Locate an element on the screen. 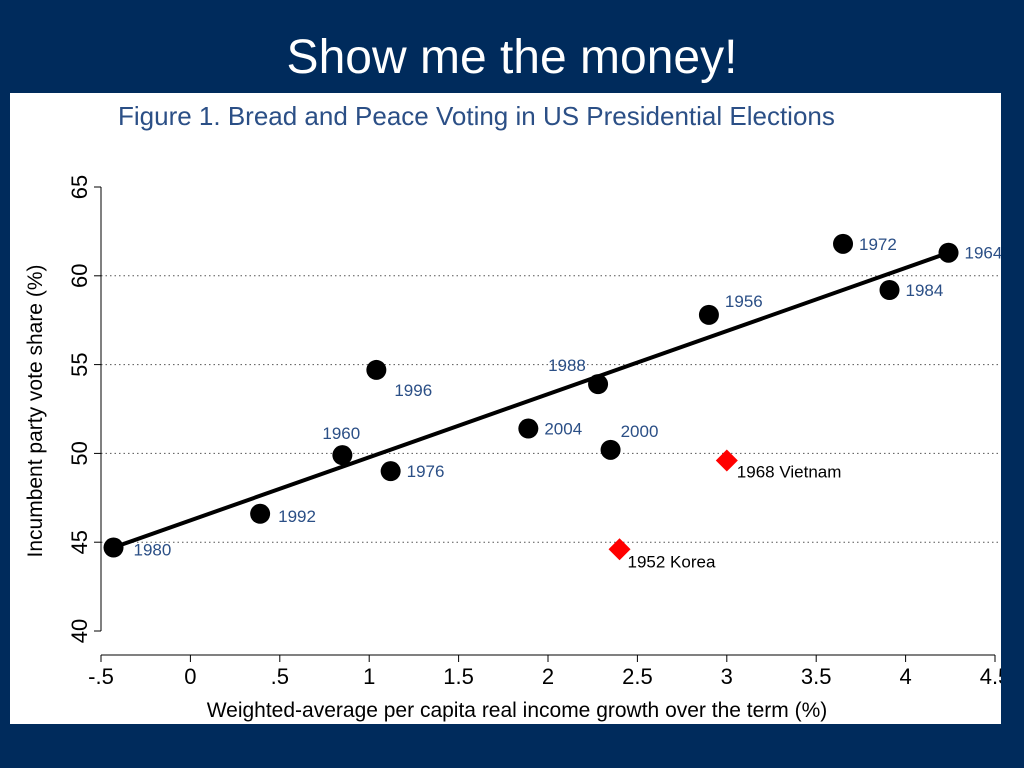 Image resolution: width=1024 pixels, height=768 pixels. point-1960 is located at coordinates (342, 455).